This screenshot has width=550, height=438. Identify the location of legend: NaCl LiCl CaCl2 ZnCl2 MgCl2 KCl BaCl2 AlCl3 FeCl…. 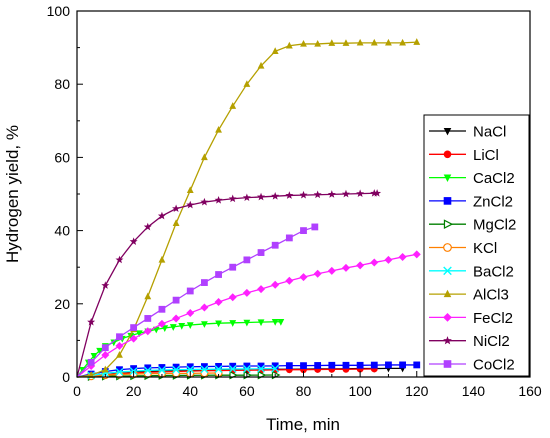
(476, 245).